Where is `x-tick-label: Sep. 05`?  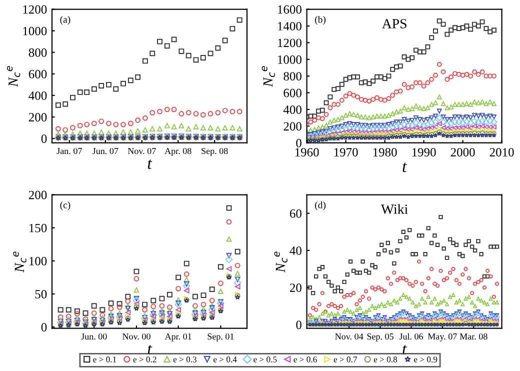
x-tick-label: Sep. 05 is located at coordinates (380, 337).